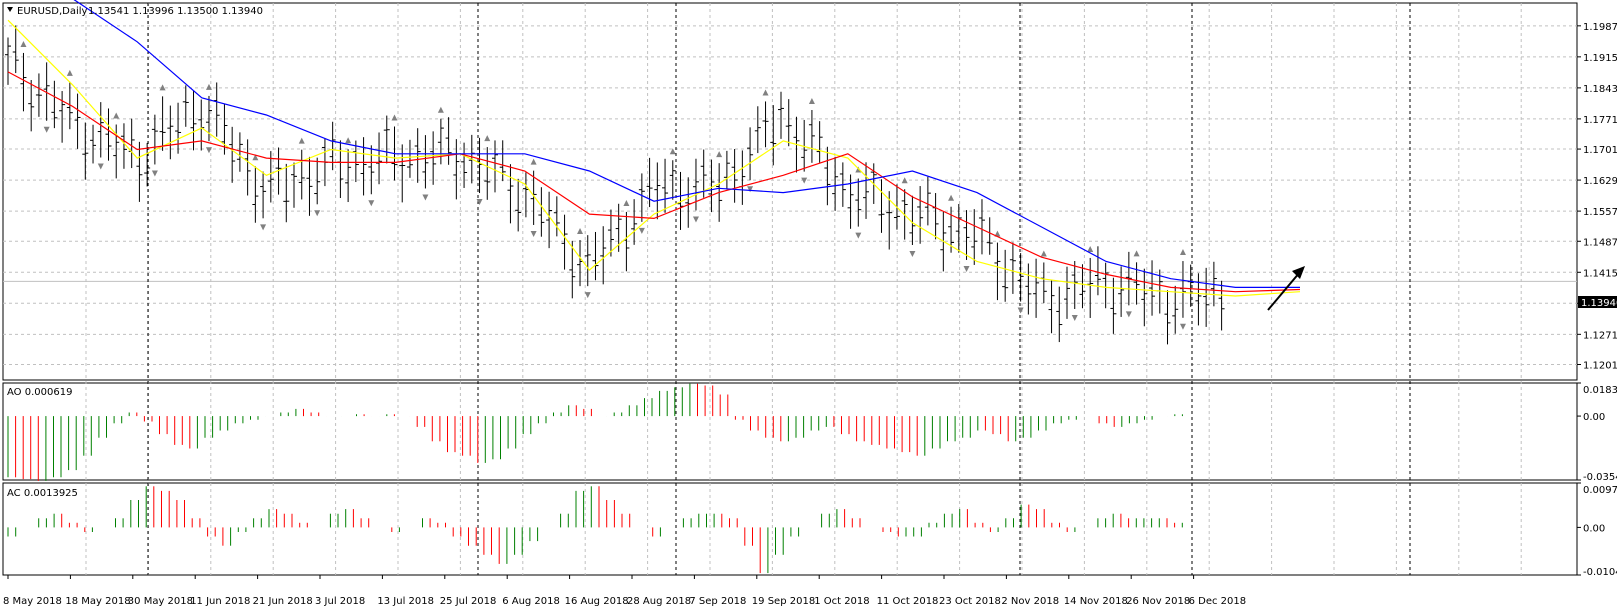 The image size is (1617, 613). Describe the element at coordinates (1600, 477) in the screenshot. I see `ao-tick-label: -0.035492` at that location.